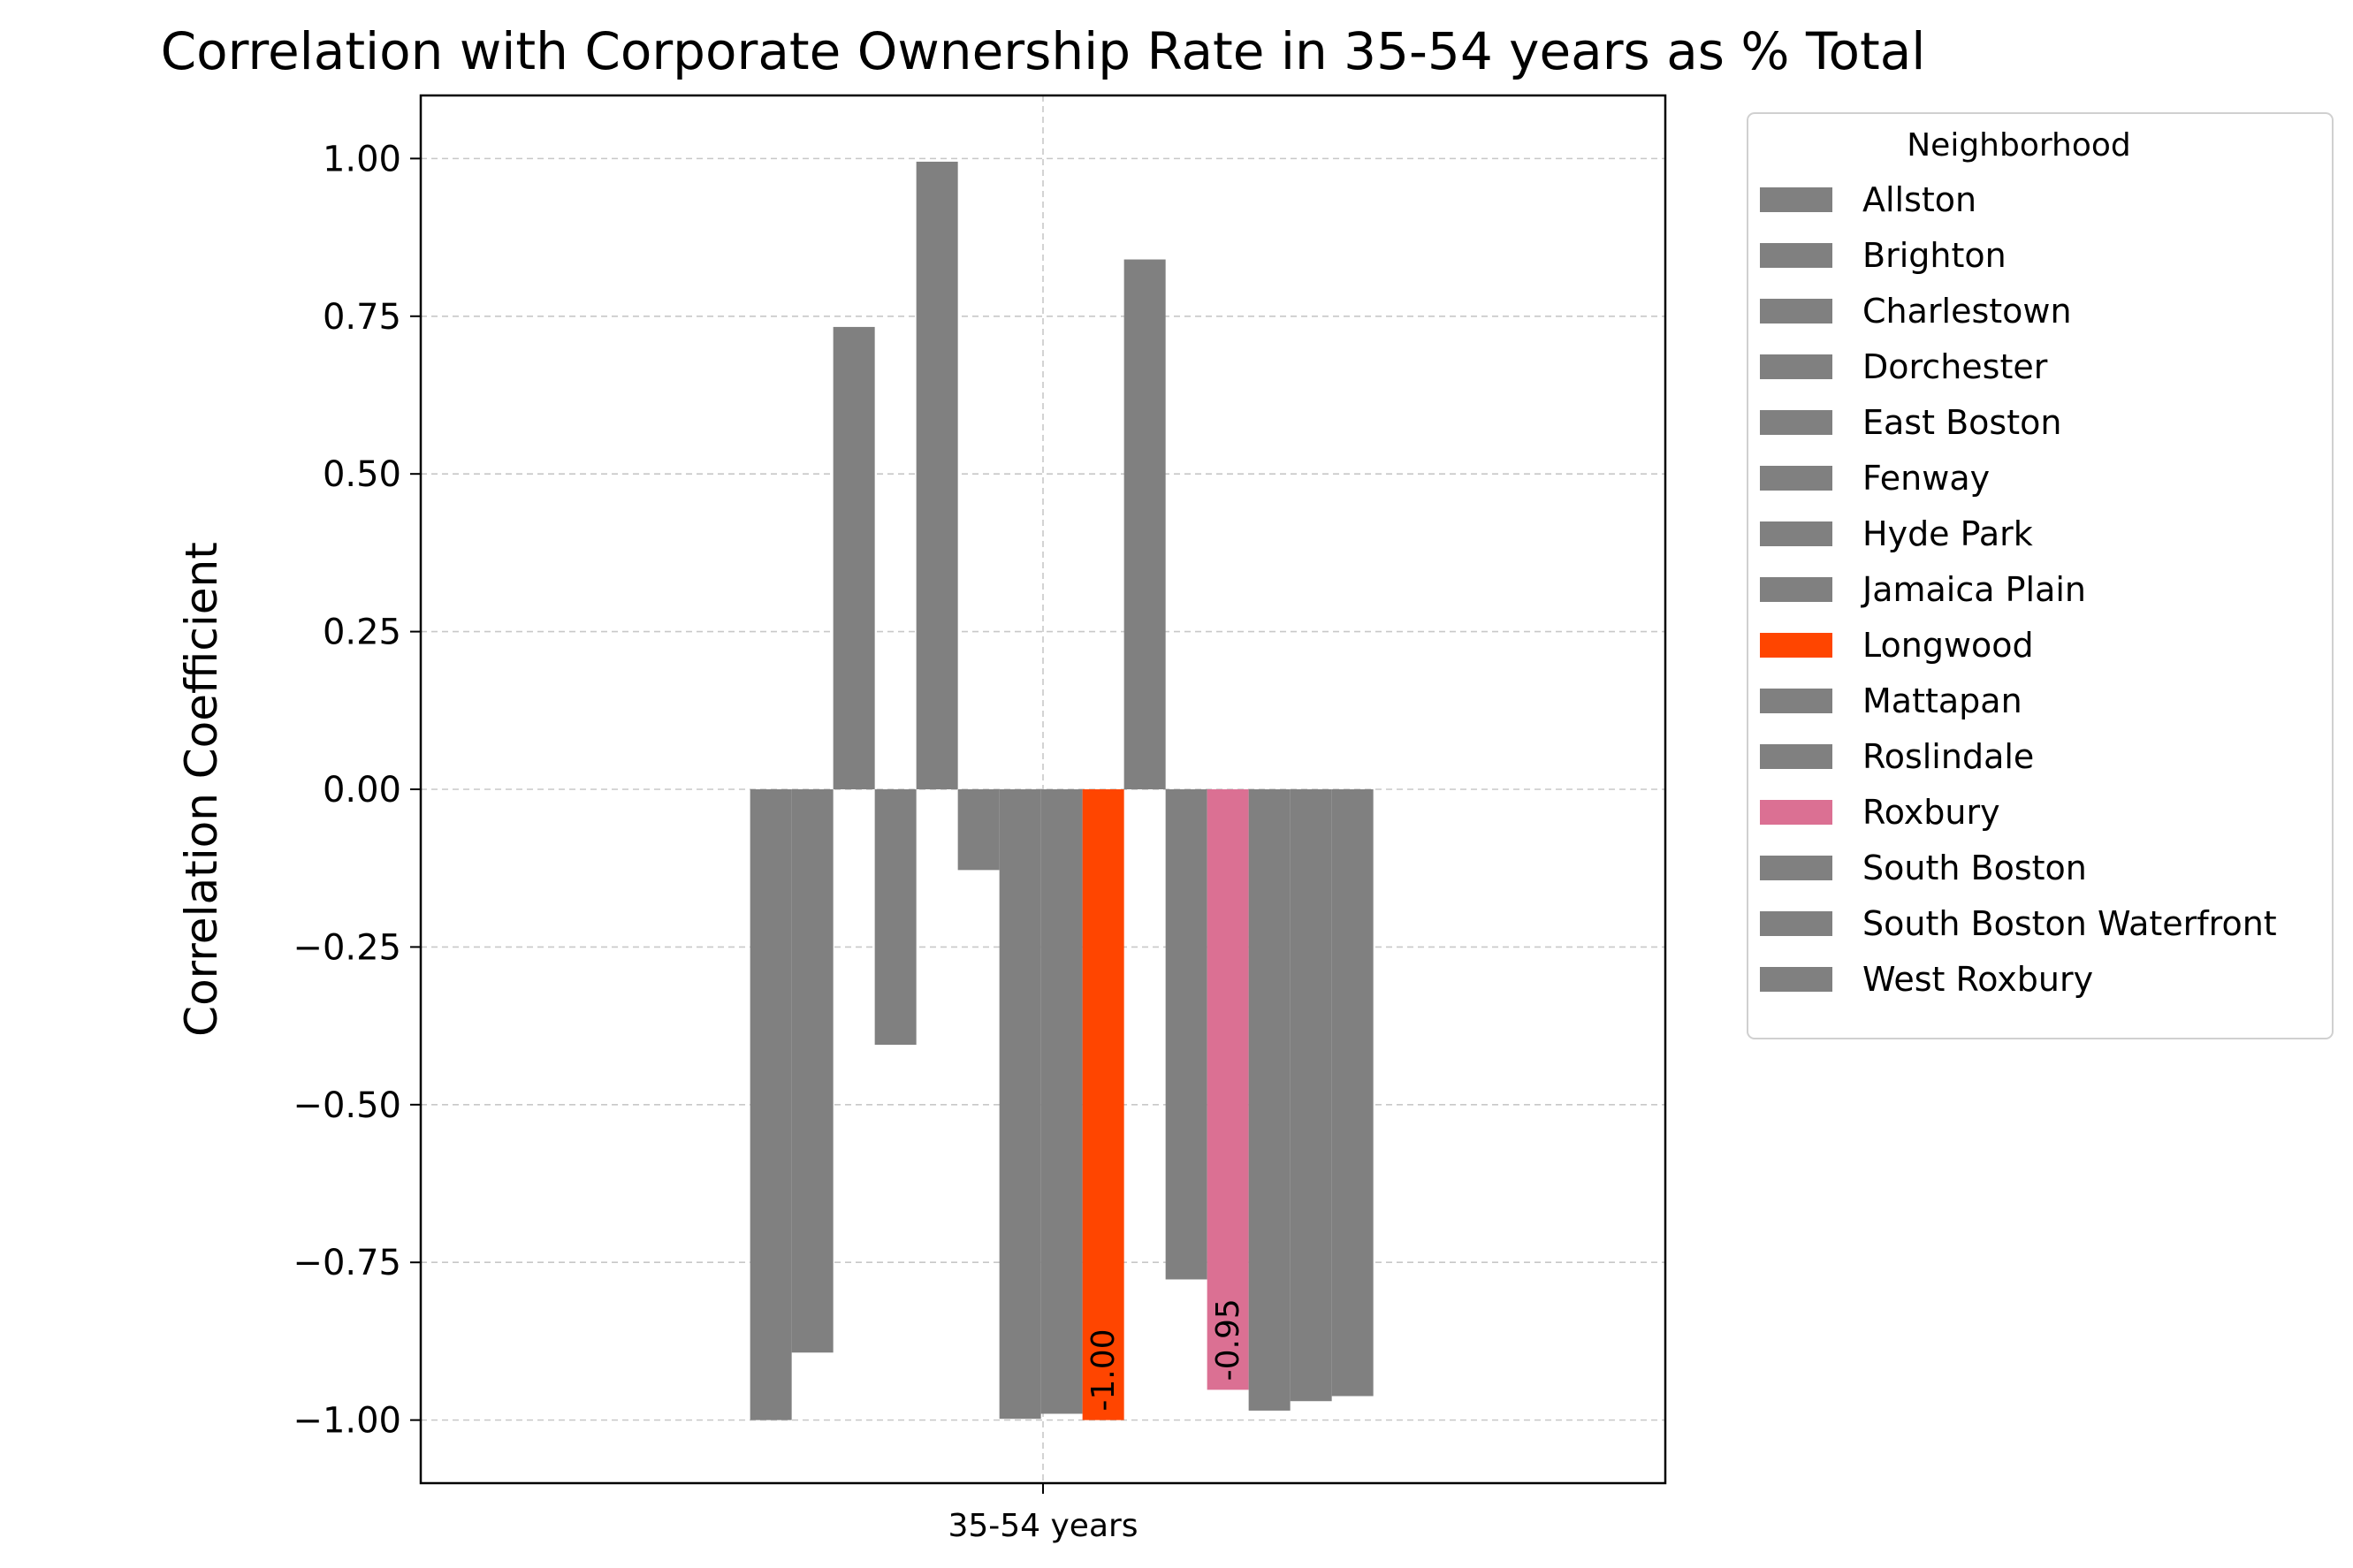 This screenshot has width=2353, height=1568. I want to click on bar-east-boston, so click(937, 475).